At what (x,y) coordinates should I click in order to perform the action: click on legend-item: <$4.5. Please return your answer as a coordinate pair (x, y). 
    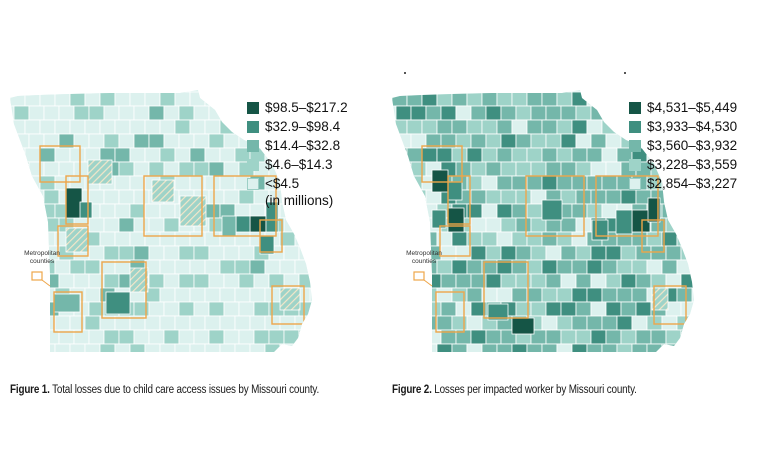
    Looking at the image, I should click on (297, 183).